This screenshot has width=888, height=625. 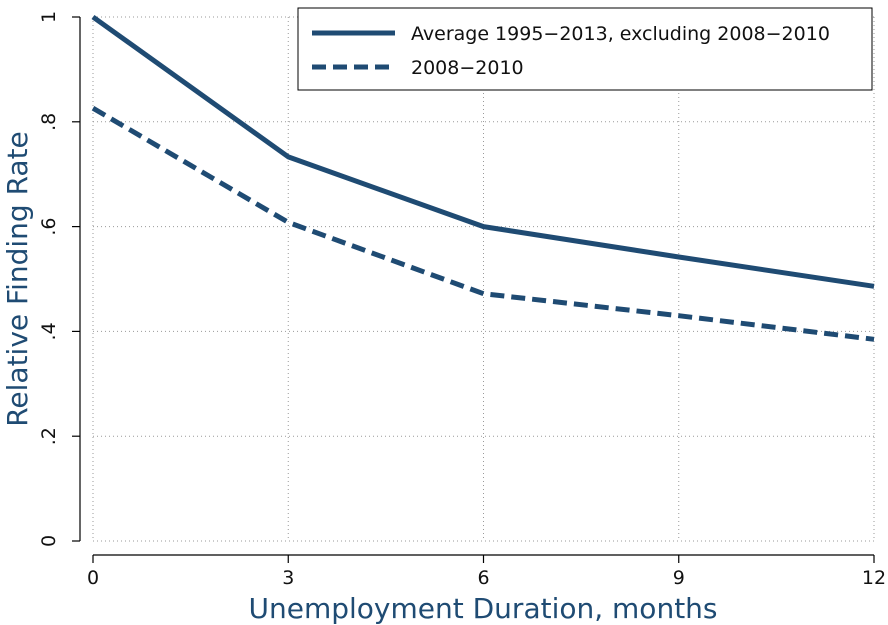 I want to click on y-axis-title: Relative Finding Rate, so click(x=17, y=279).